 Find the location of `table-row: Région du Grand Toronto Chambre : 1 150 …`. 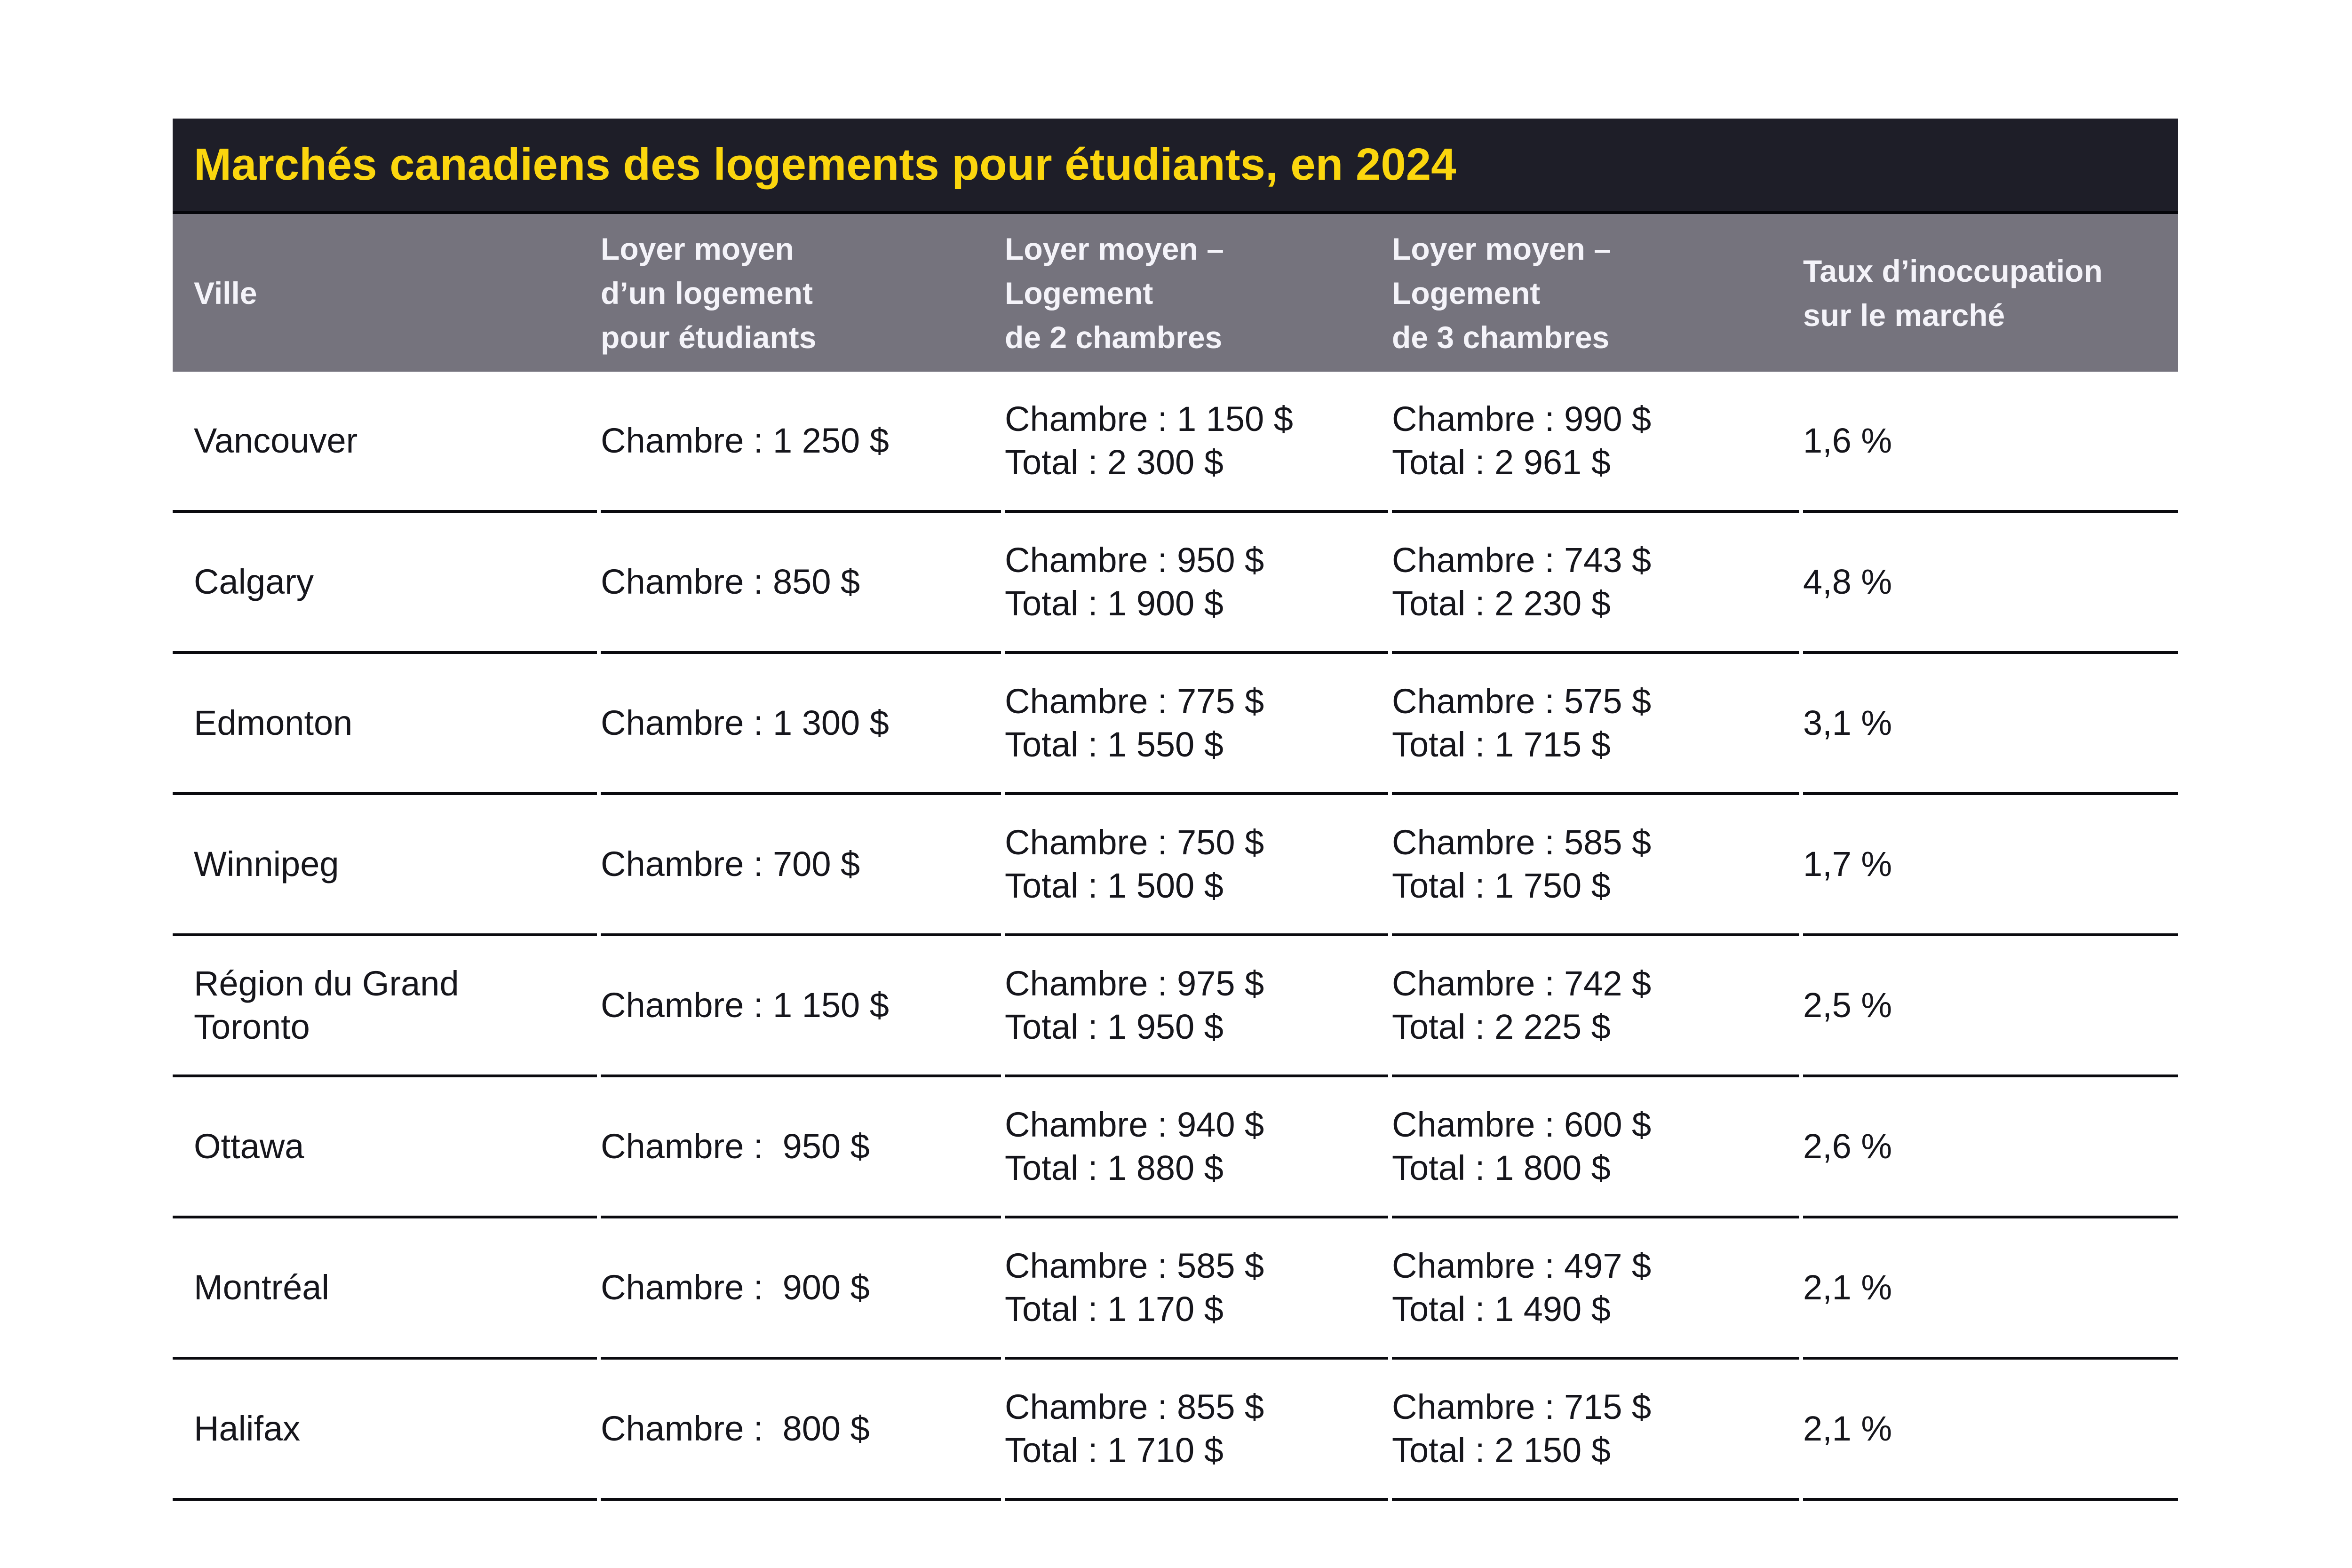

table-row: Région du Grand Toronto Chambre : 1 150 … is located at coordinates (1175, 1006).